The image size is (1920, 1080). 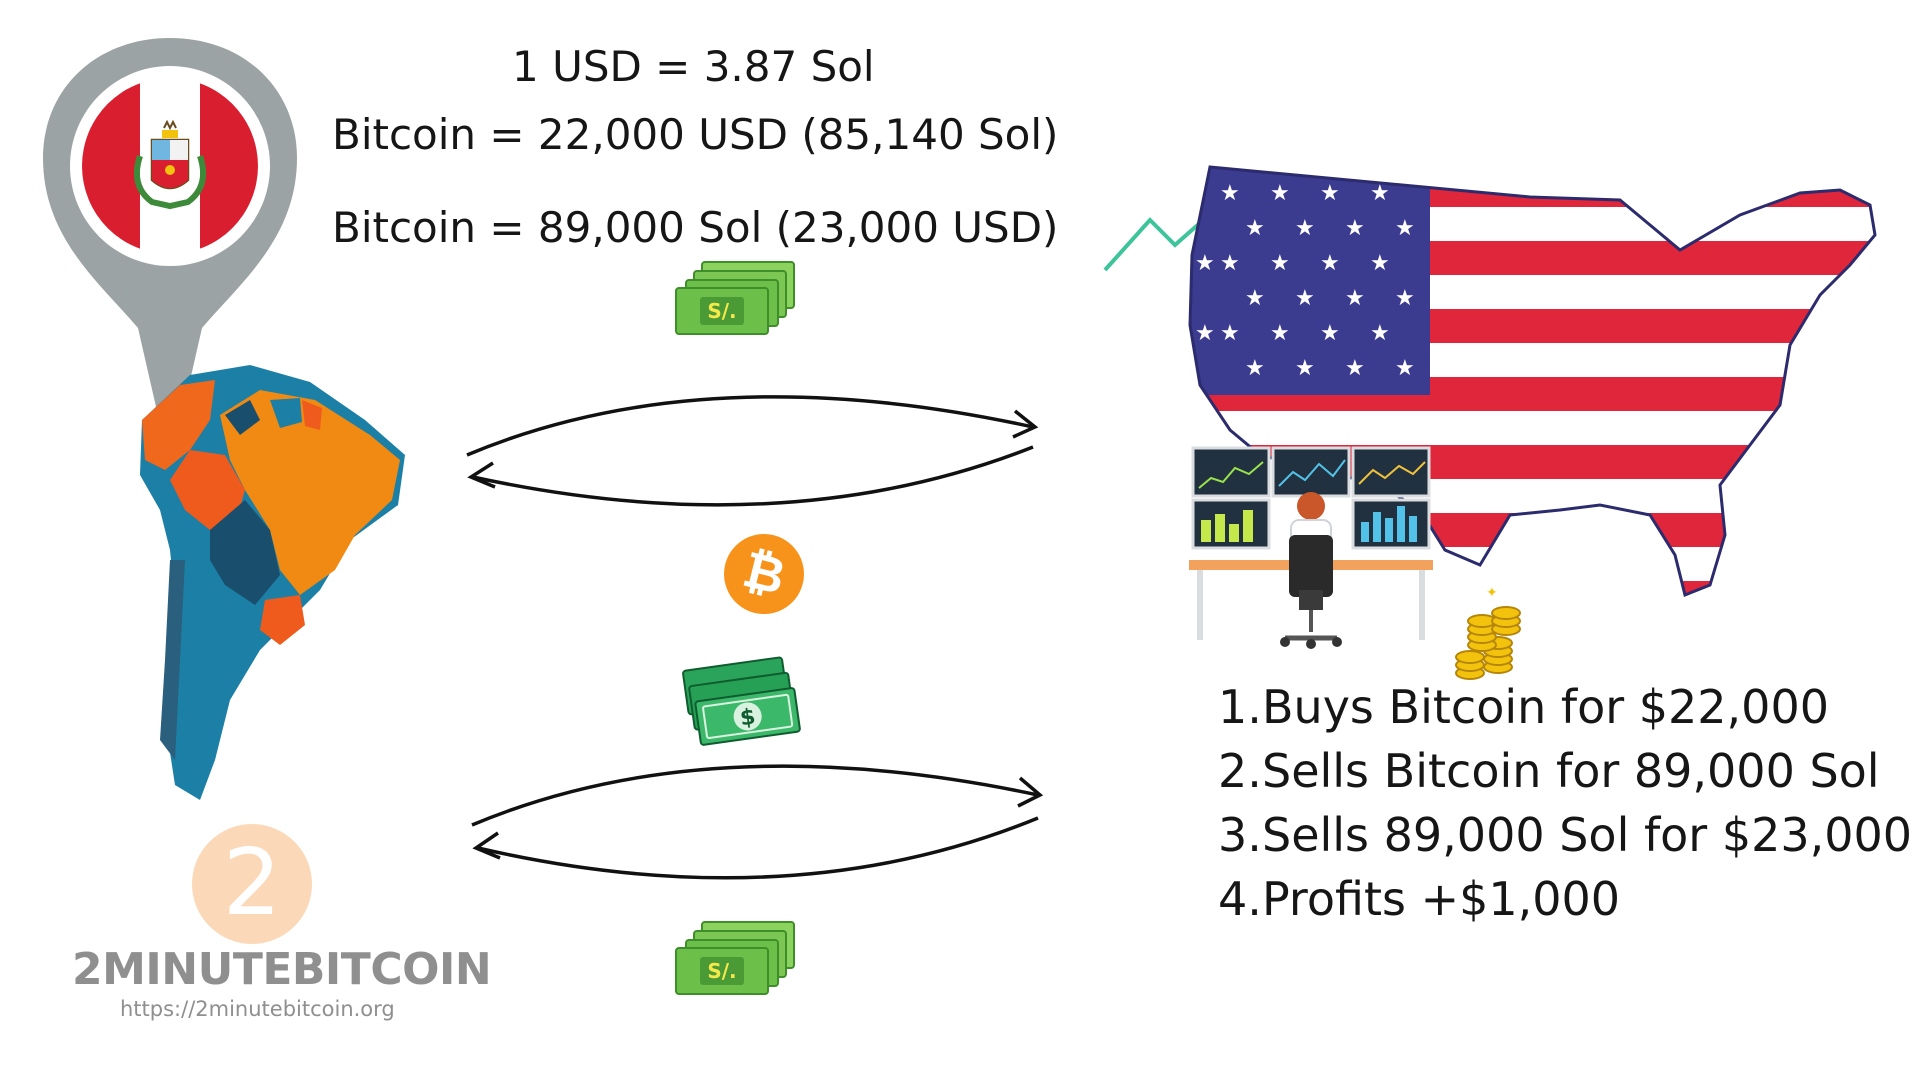 What do you see at coordinates (1587, 835) in the screenshot?
I see `step-text: Sells 89,000 Sol for $23,000` at bounding box center [1587, 835].